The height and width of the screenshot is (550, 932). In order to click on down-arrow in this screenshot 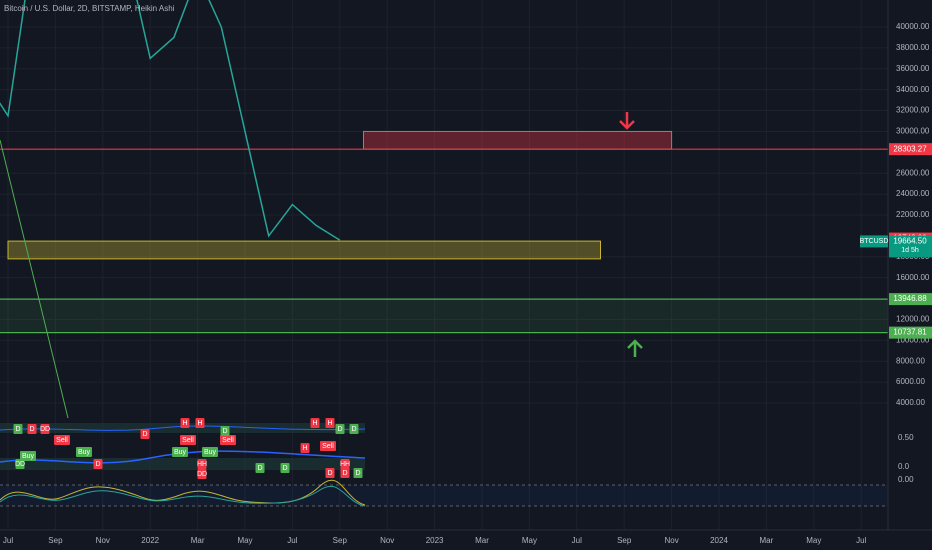, I will do `click(627, 121)`.